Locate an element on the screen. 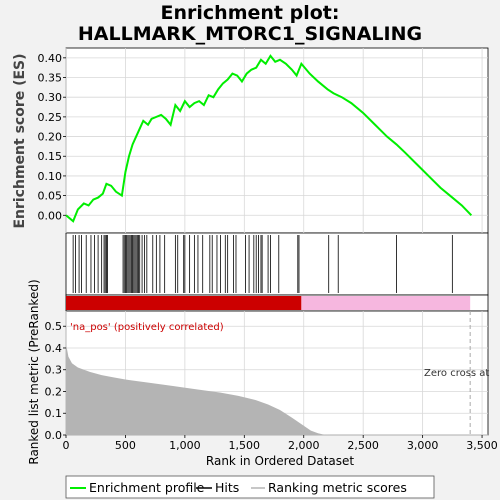  es-y-tick-label: 0.10 is located at coordinates (50, 176).